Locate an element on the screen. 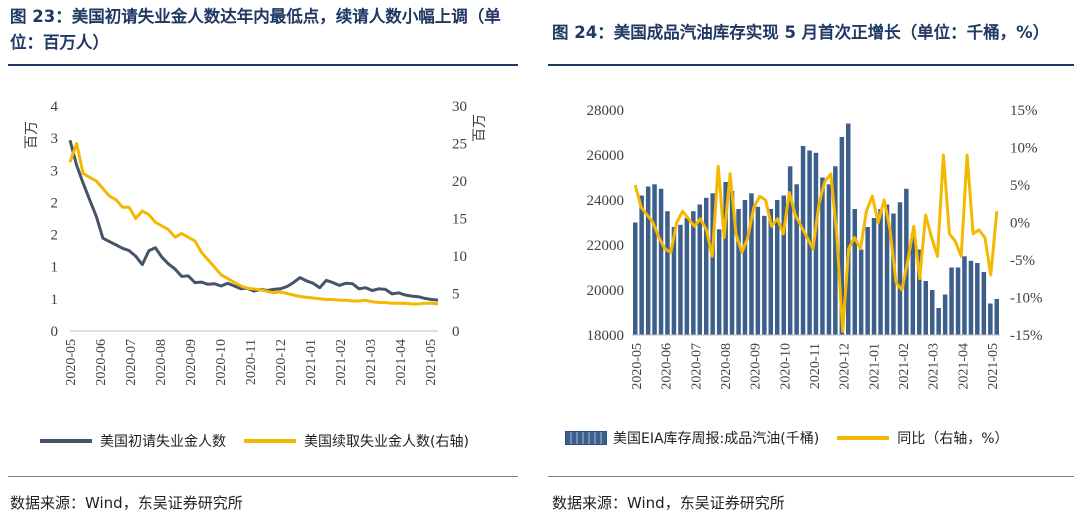 This screenshot has height=521, width=1080. left-x-tick-label: 2021-03 is located at coordinates (371, 362).